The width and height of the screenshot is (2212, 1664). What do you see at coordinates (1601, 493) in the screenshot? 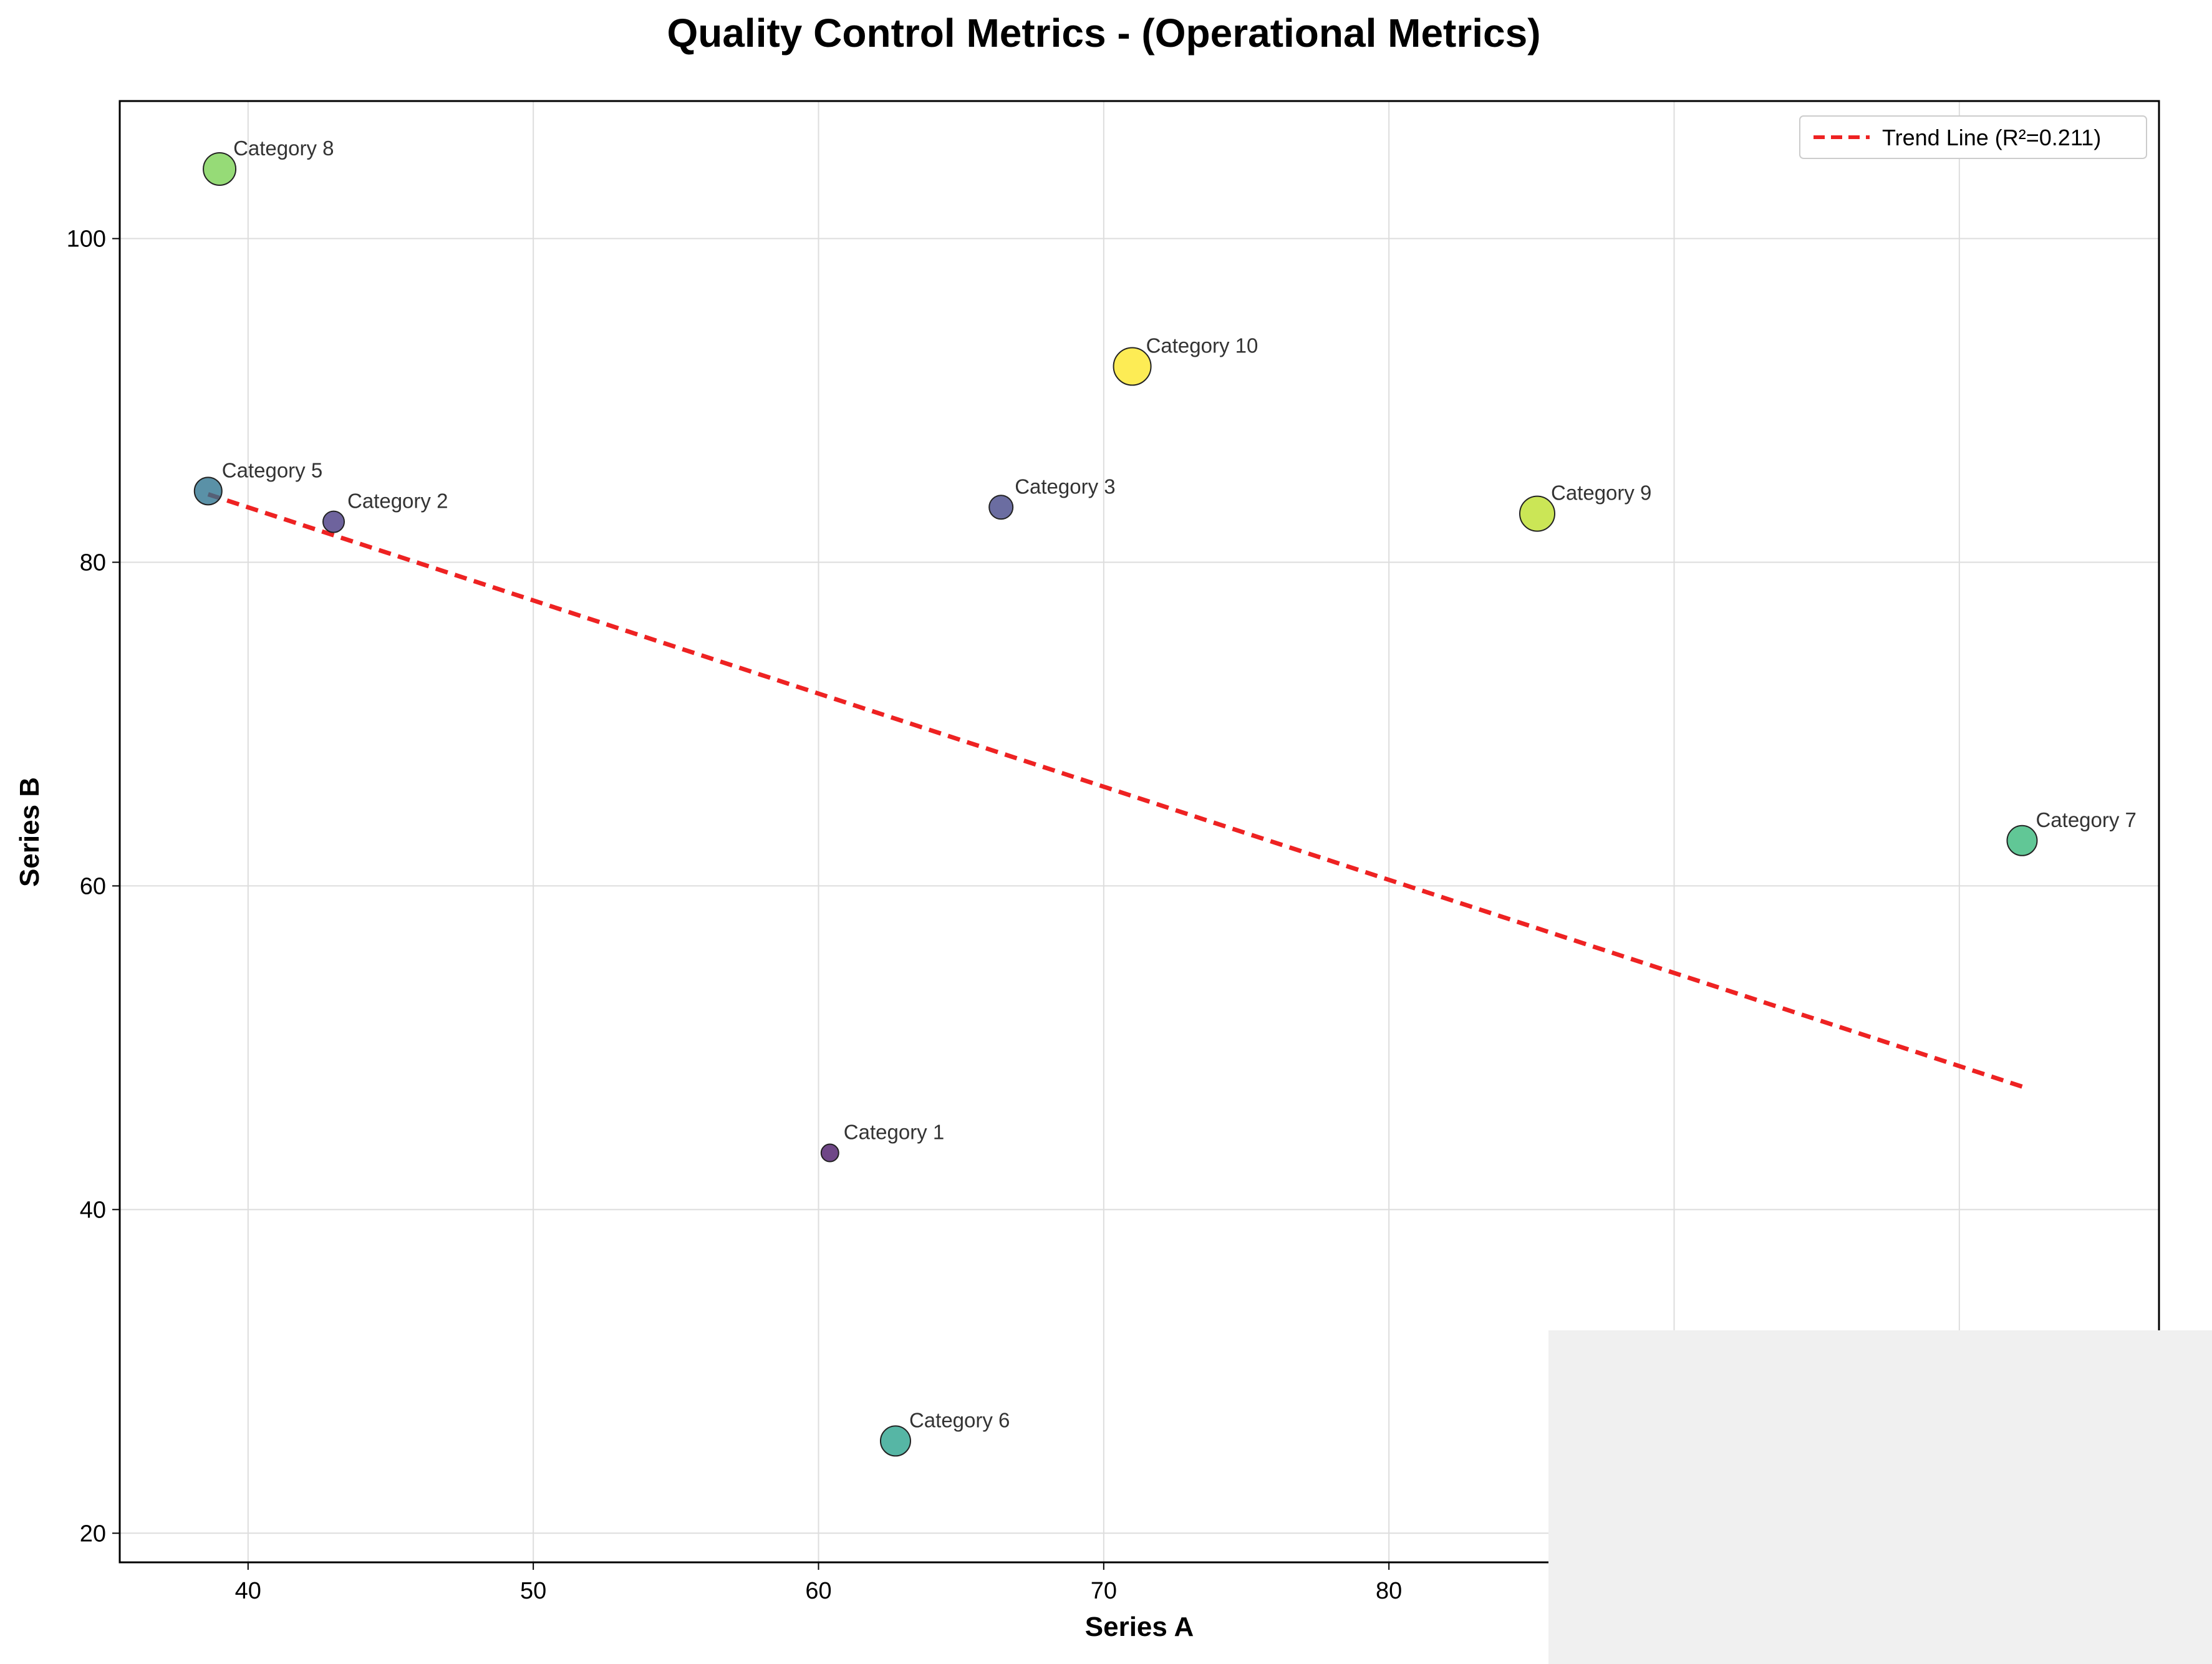
I see `data-point-label: Category 9` at bounding box center [1601, 493].